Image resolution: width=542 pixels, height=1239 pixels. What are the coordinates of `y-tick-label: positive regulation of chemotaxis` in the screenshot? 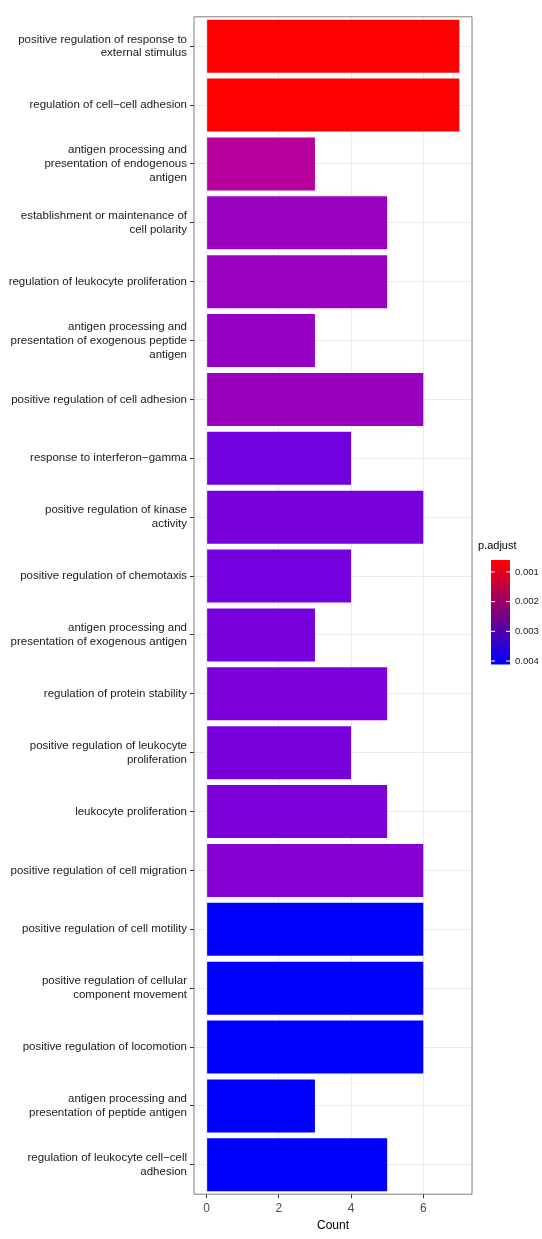 It's located at (104, 575).